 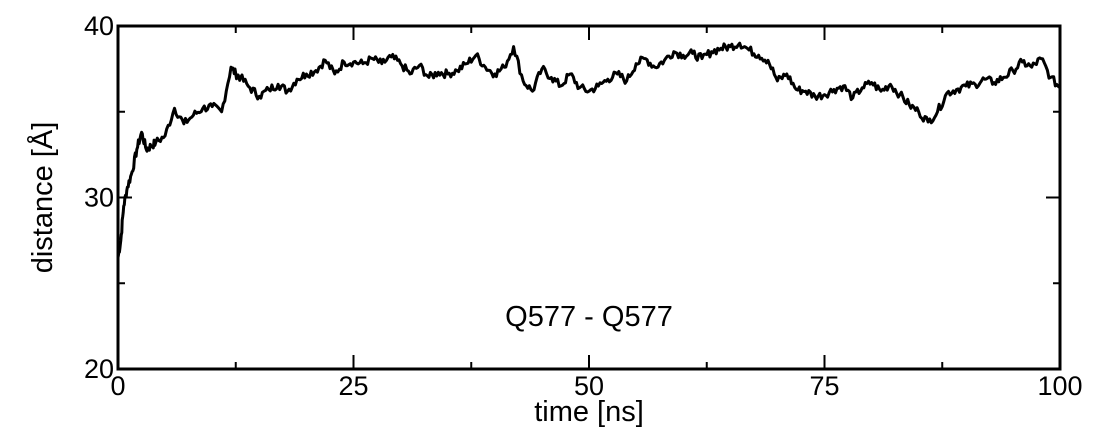 I want to click on chart-annotation: Q577 - Q577, so click(x=589, y=317).